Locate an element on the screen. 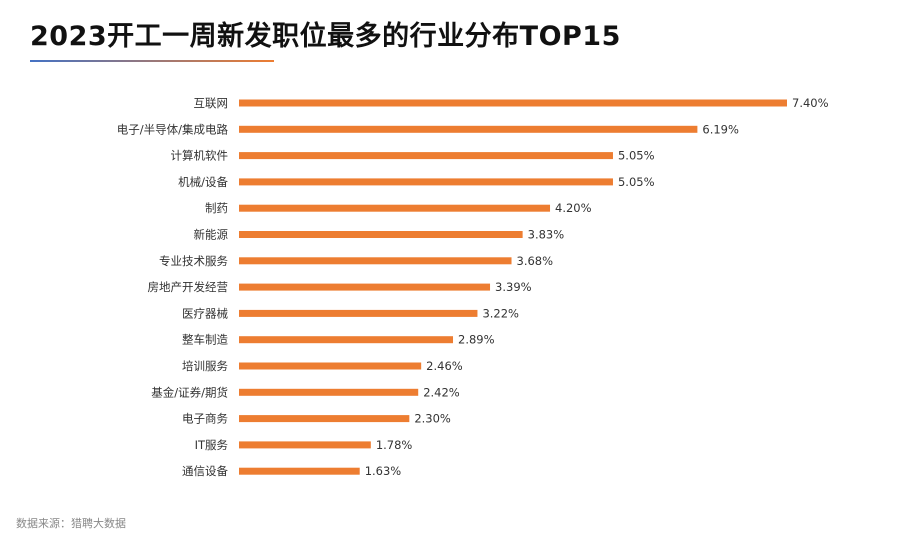  value-label: 4.20% is located at coordinates (573, 208).